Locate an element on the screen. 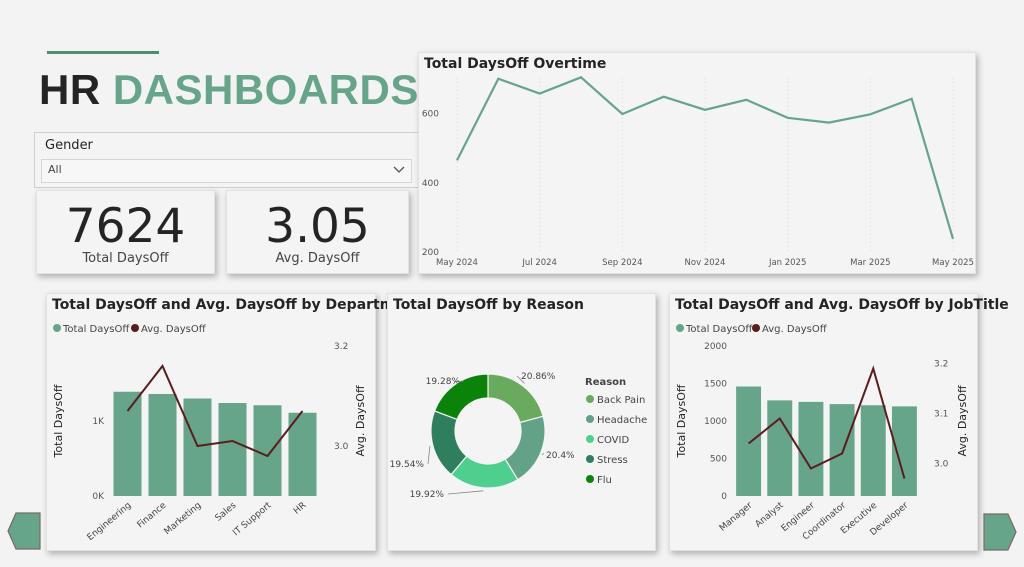  prev-page-button is located at coordinates (24, 531).